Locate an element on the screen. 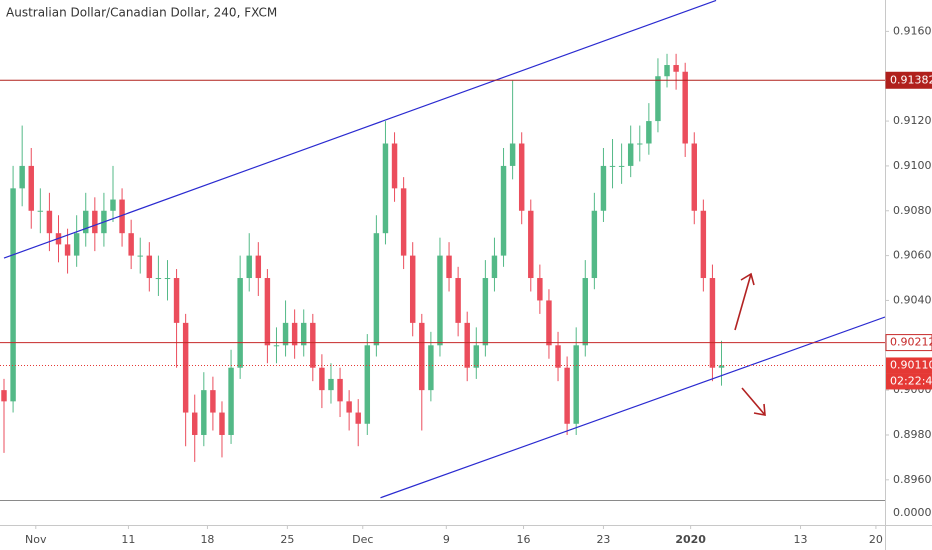 This screenshot has height=550, width=932. x-tick-label: Nov is located at coordinates (36, 539).